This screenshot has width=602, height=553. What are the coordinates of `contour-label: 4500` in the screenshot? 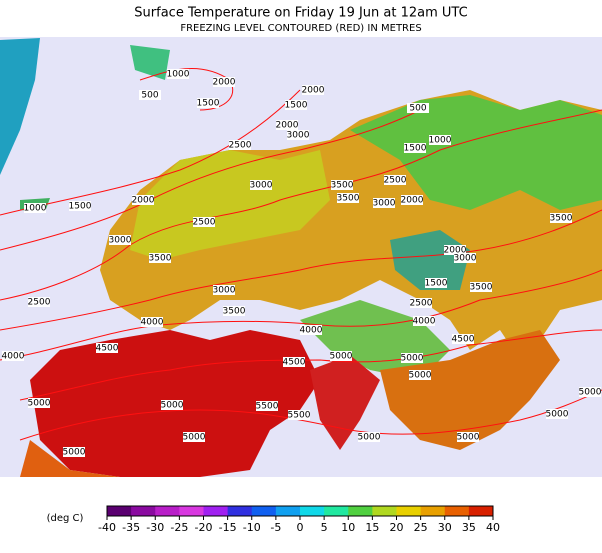 It's located at (294, 363).